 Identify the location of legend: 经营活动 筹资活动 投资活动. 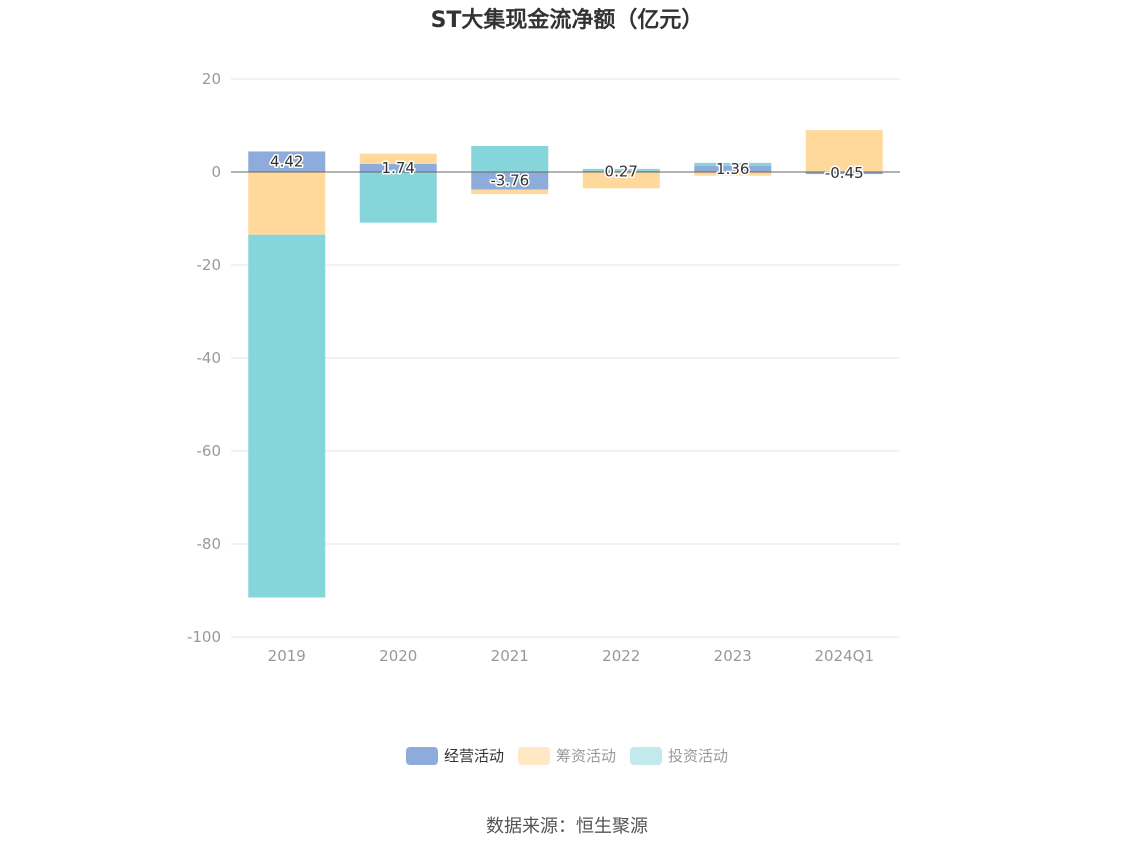
(567, 755).